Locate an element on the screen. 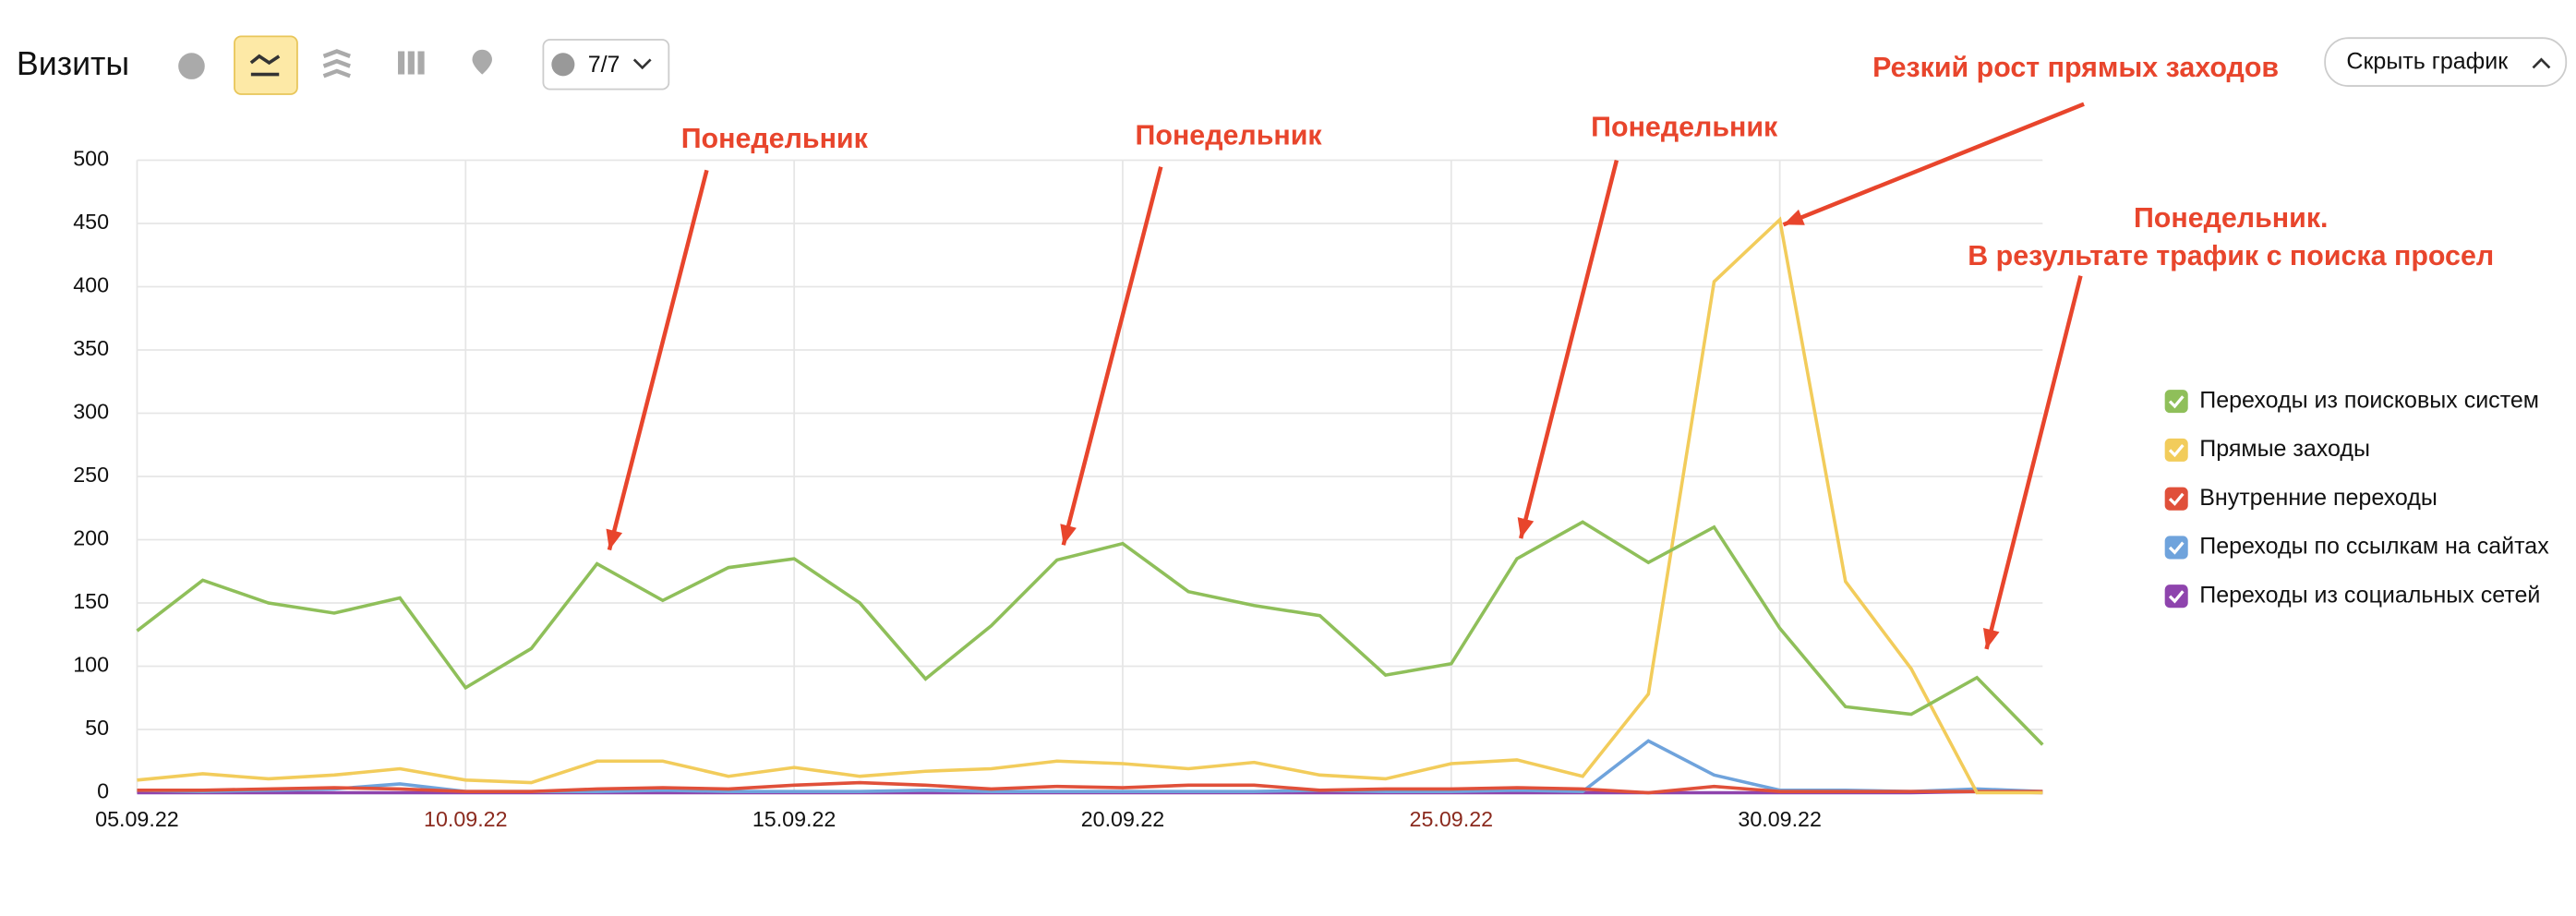  y-tick-label: 400 is located at coordinates (91, 285).